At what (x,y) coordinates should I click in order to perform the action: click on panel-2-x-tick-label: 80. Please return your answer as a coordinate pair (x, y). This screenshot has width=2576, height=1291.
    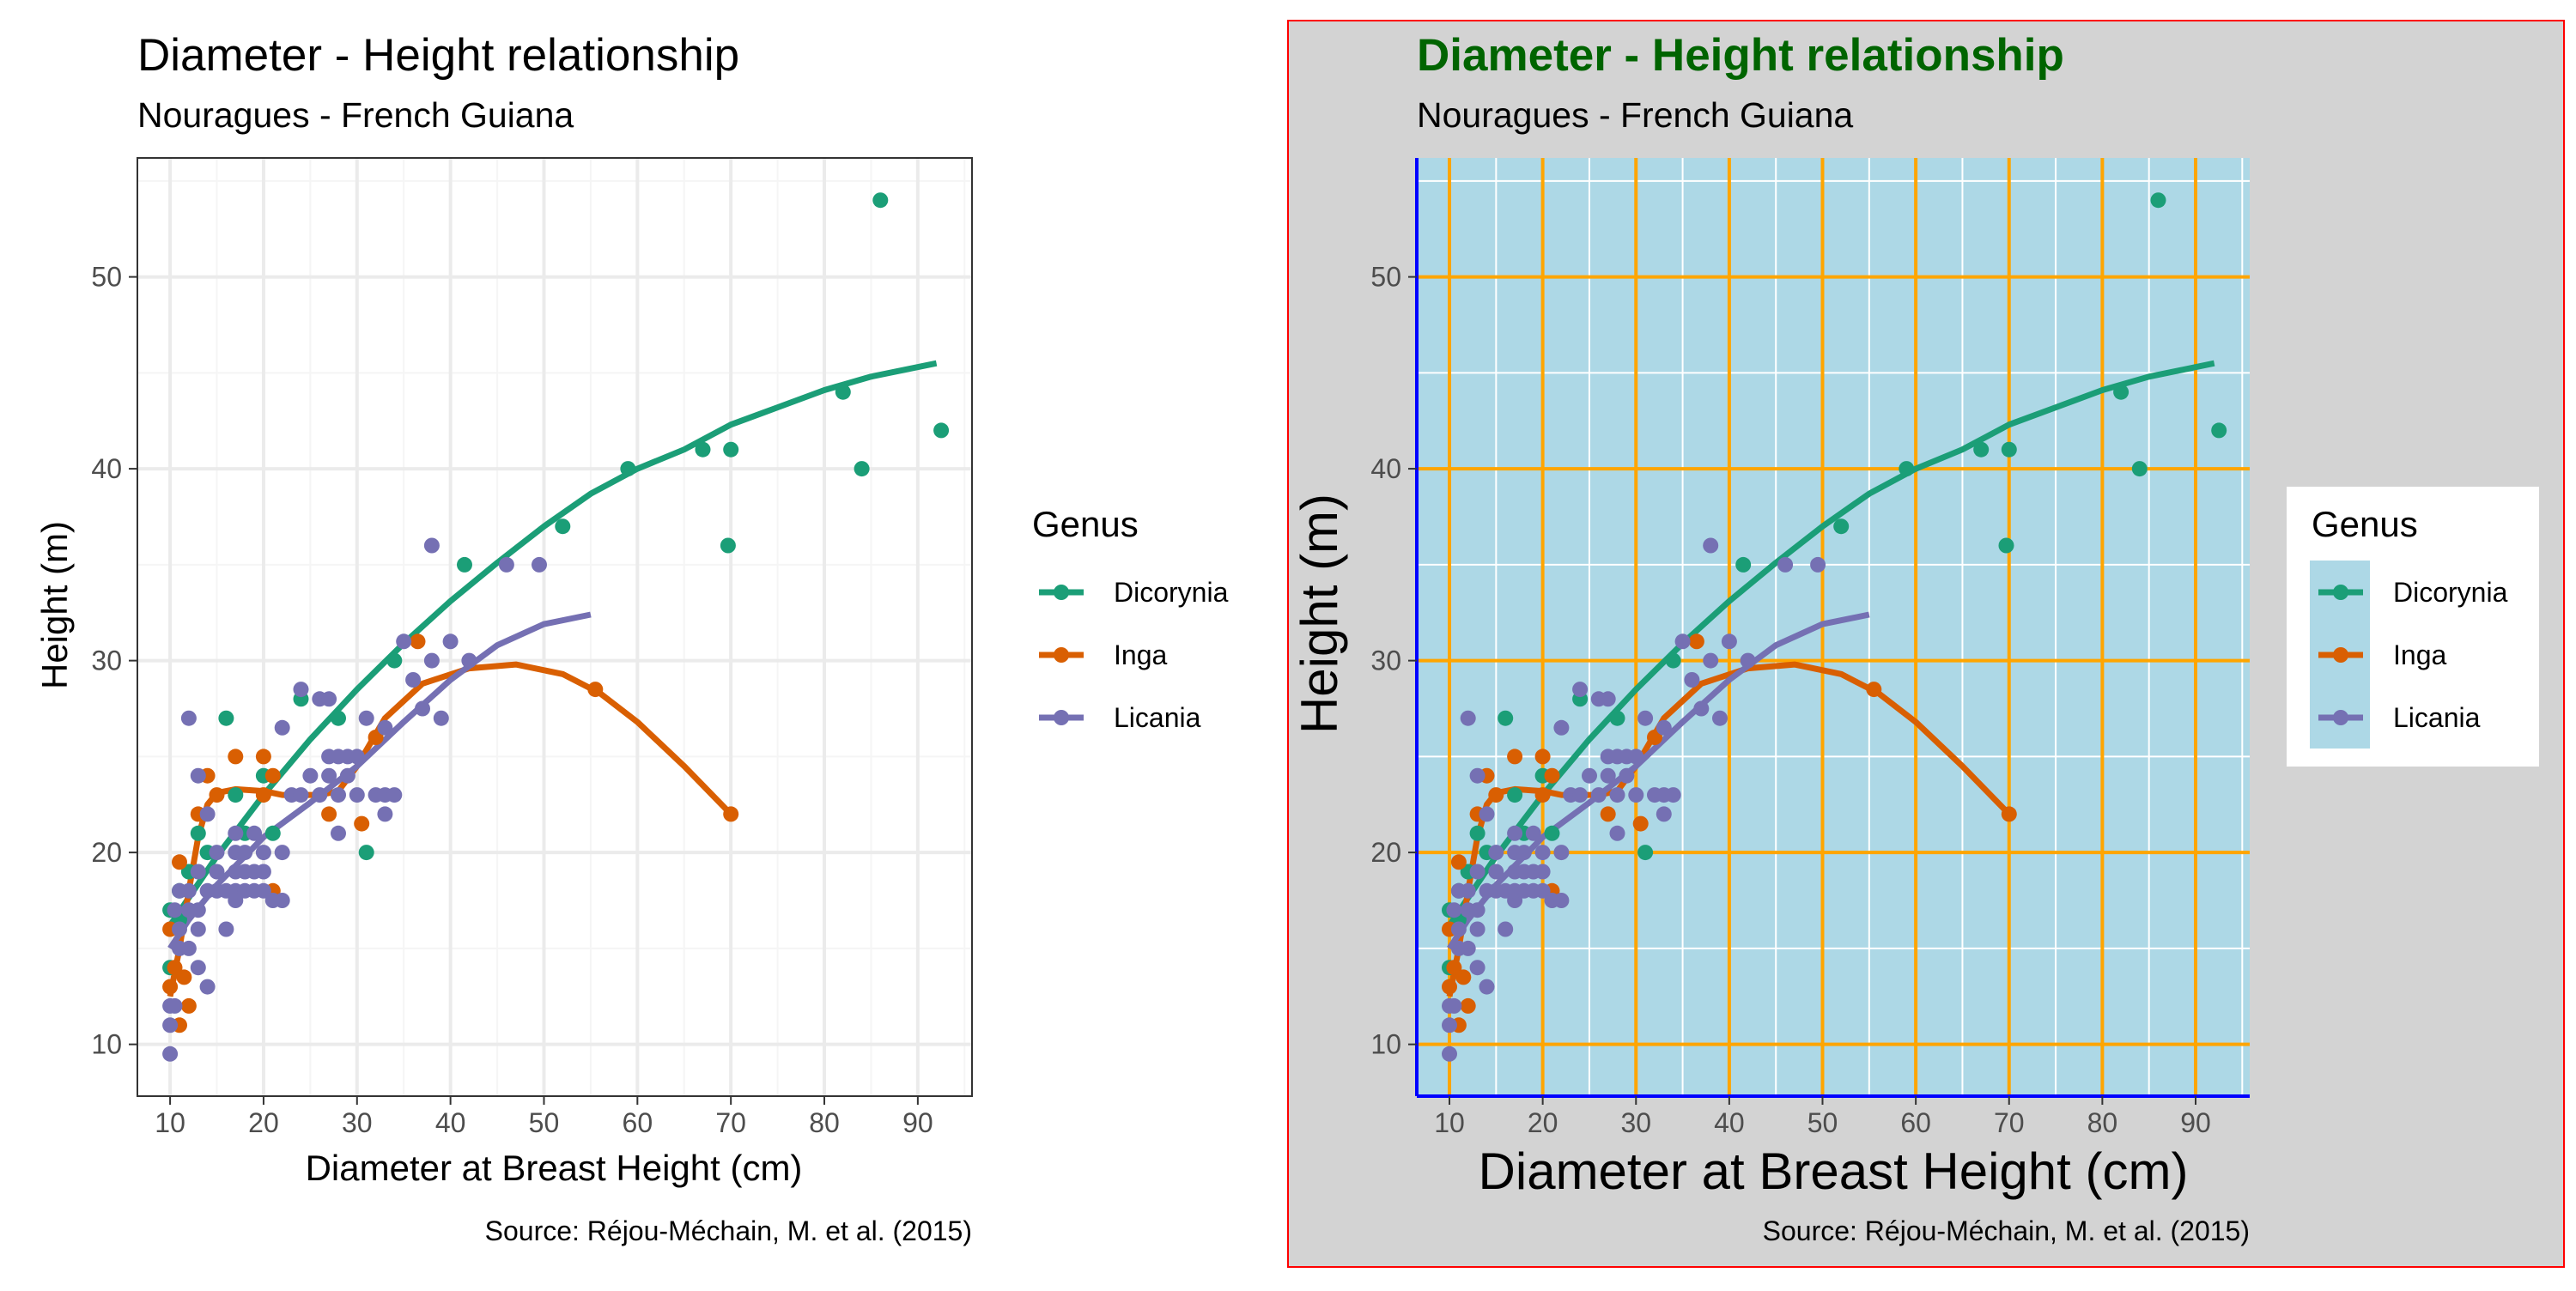
    Looking at the image, I should click on (2102, 1122).